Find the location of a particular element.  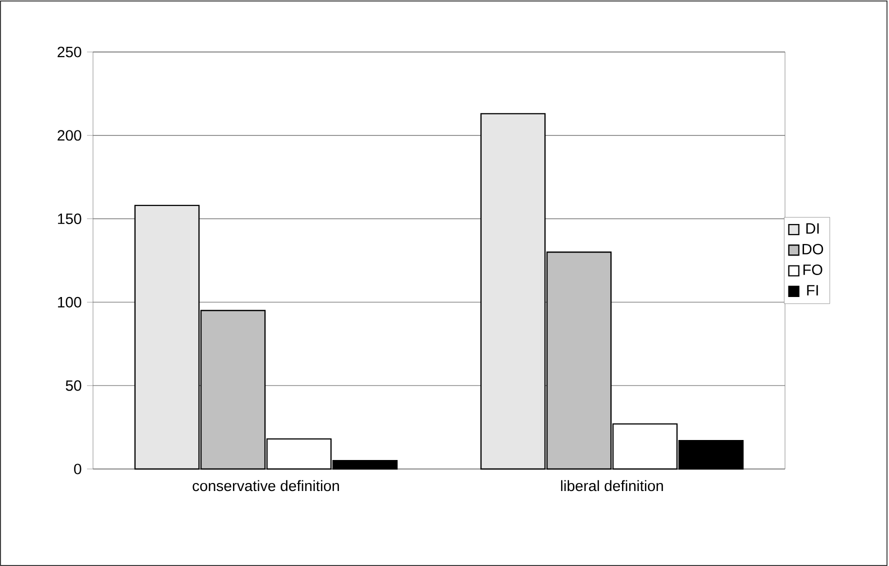

y-tick-label: 200 is located at coordinates (70, 135).